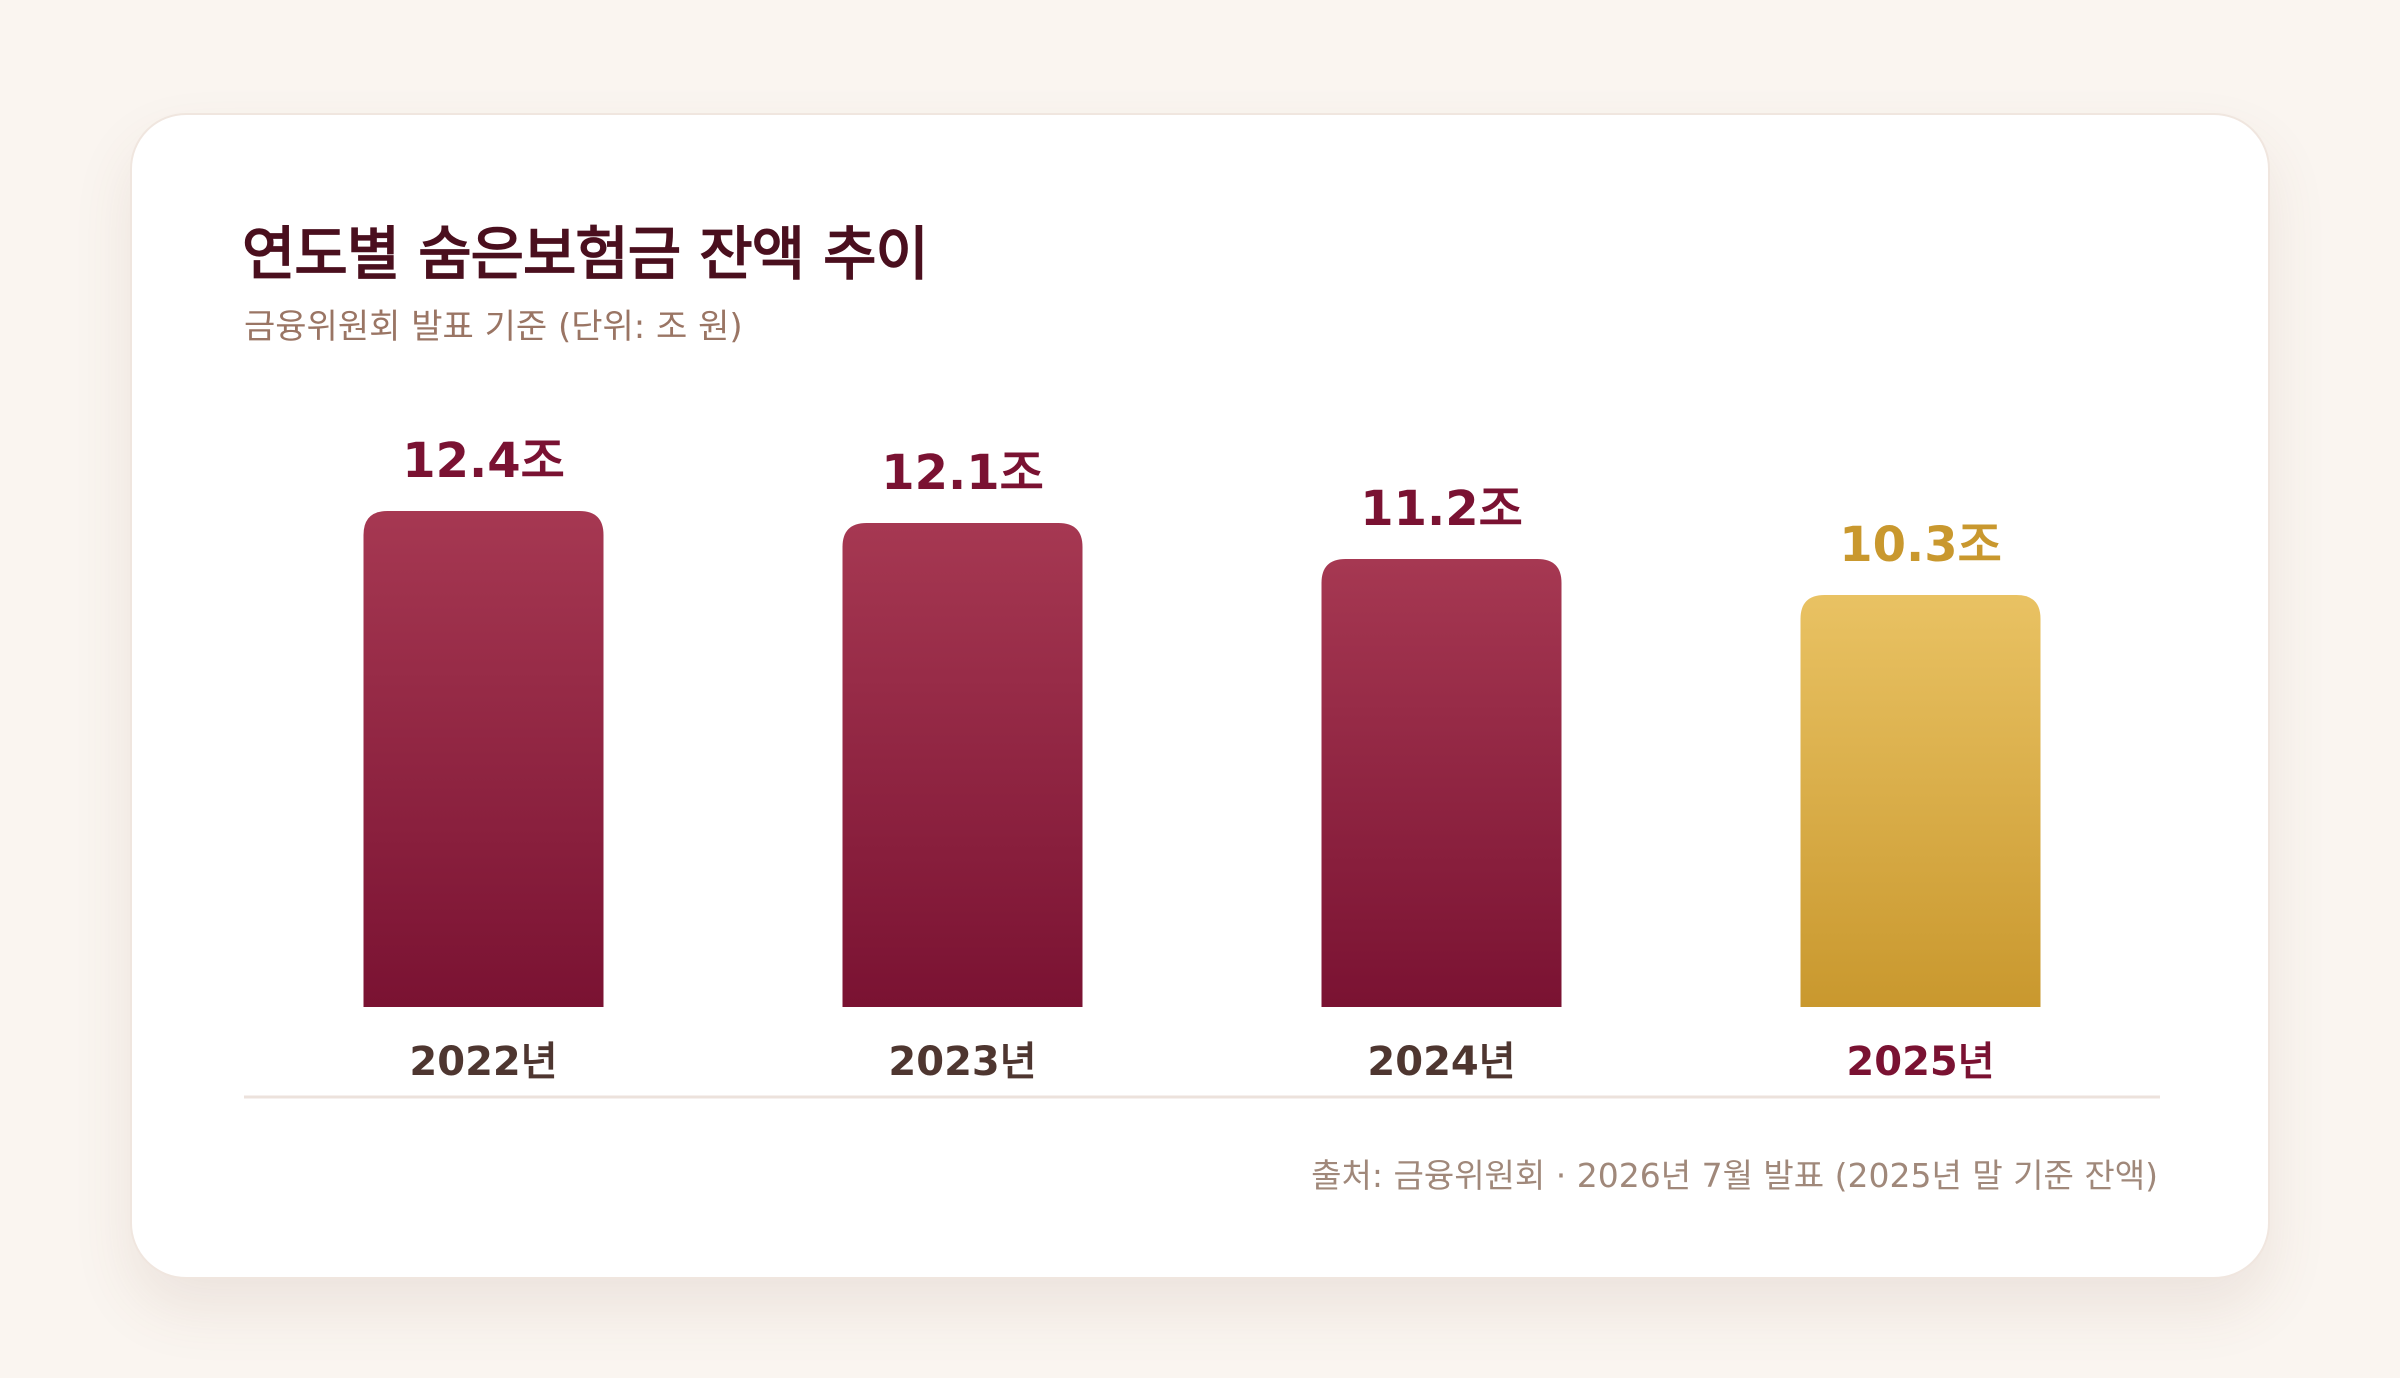 Image resolution: width=2400 pixels, height=1378 pixels. I want to click on category-label: 2025년, so click(1920, 1062).